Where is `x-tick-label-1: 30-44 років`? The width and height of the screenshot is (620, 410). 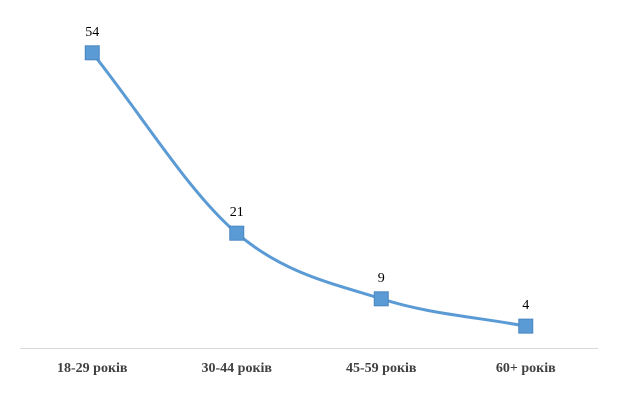
x-tick-label-1: 30-44 років is located at coordinates (237, 368).